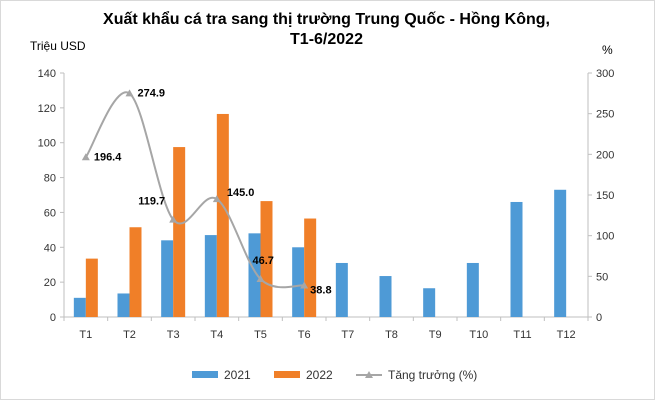  I want to click on x-tick-label: T3, so click(173, 335).